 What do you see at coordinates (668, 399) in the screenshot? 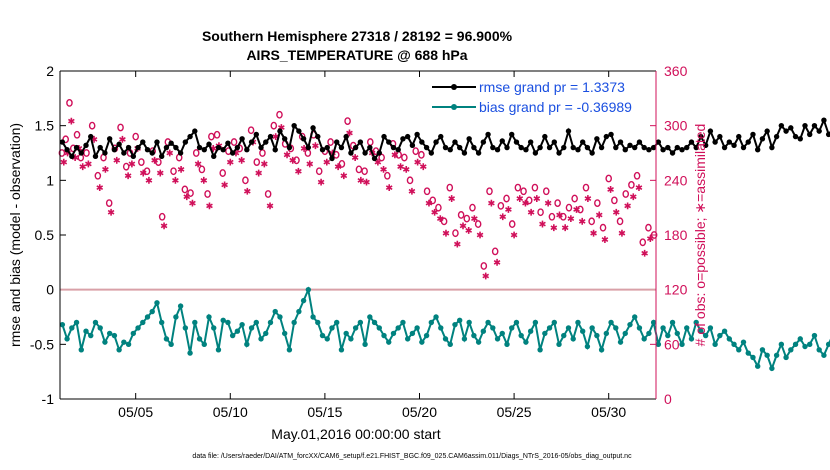
I see `right-tick-label: 0` at bounding box center [668, 399].